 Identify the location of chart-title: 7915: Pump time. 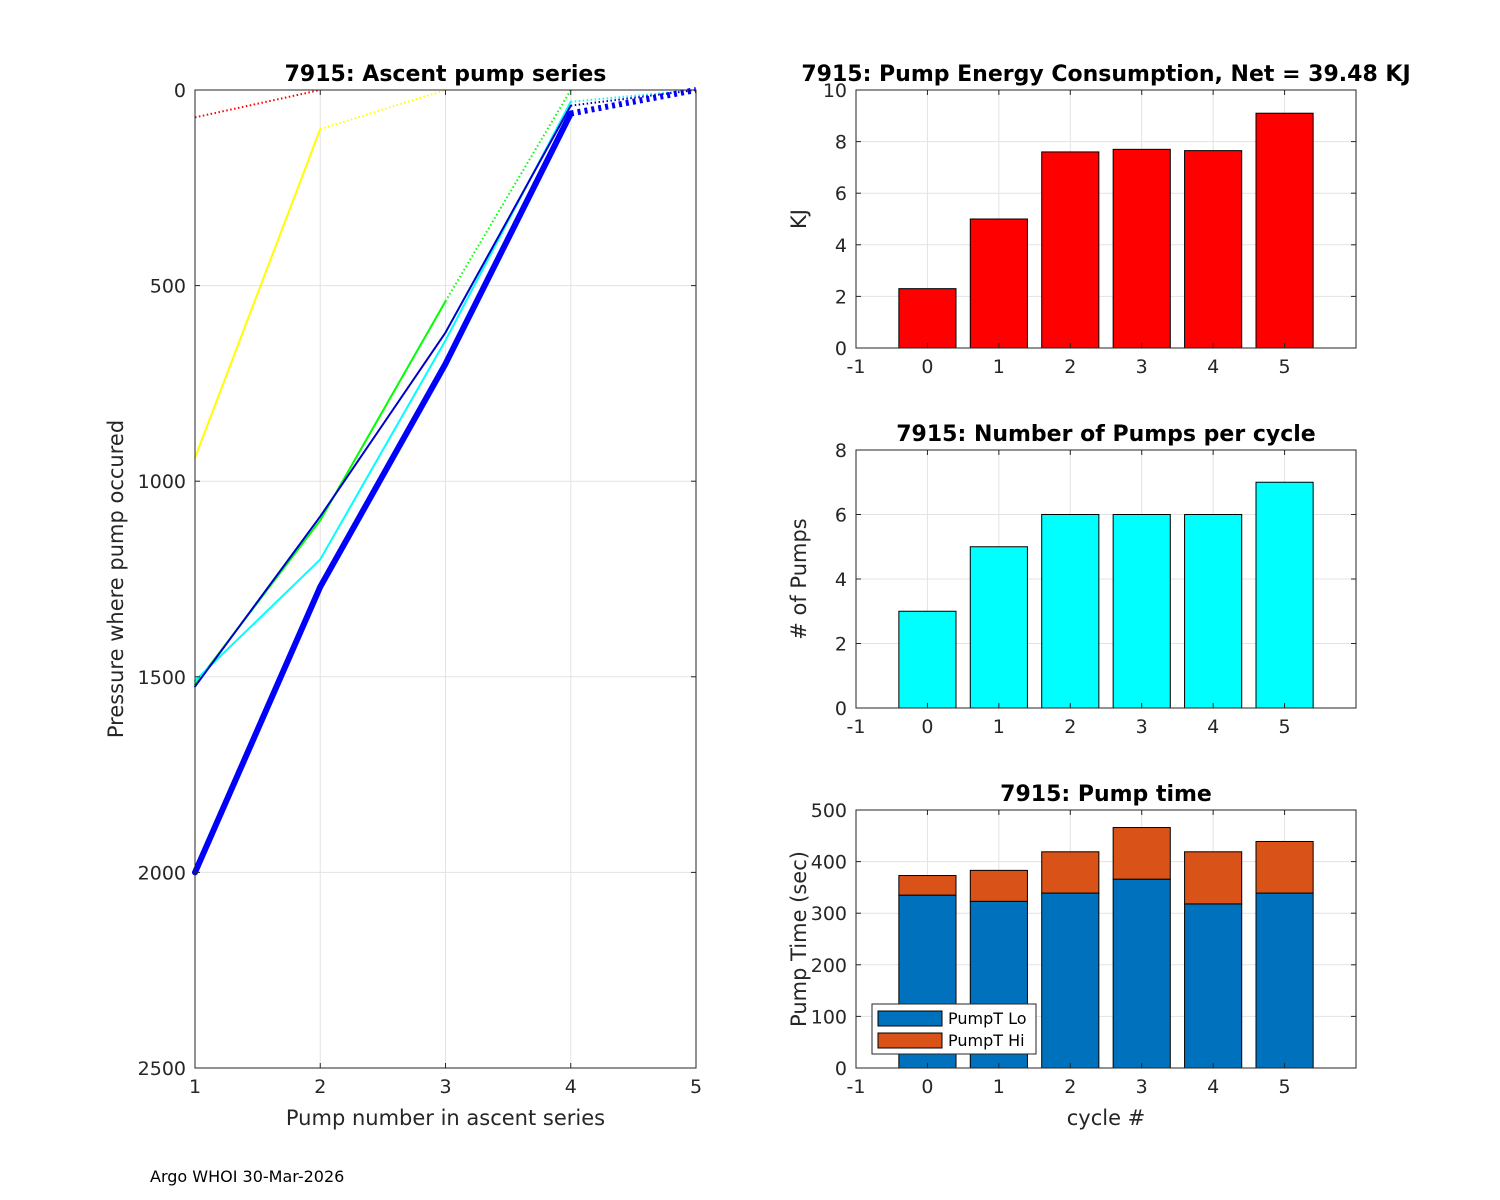
(1106, 794).